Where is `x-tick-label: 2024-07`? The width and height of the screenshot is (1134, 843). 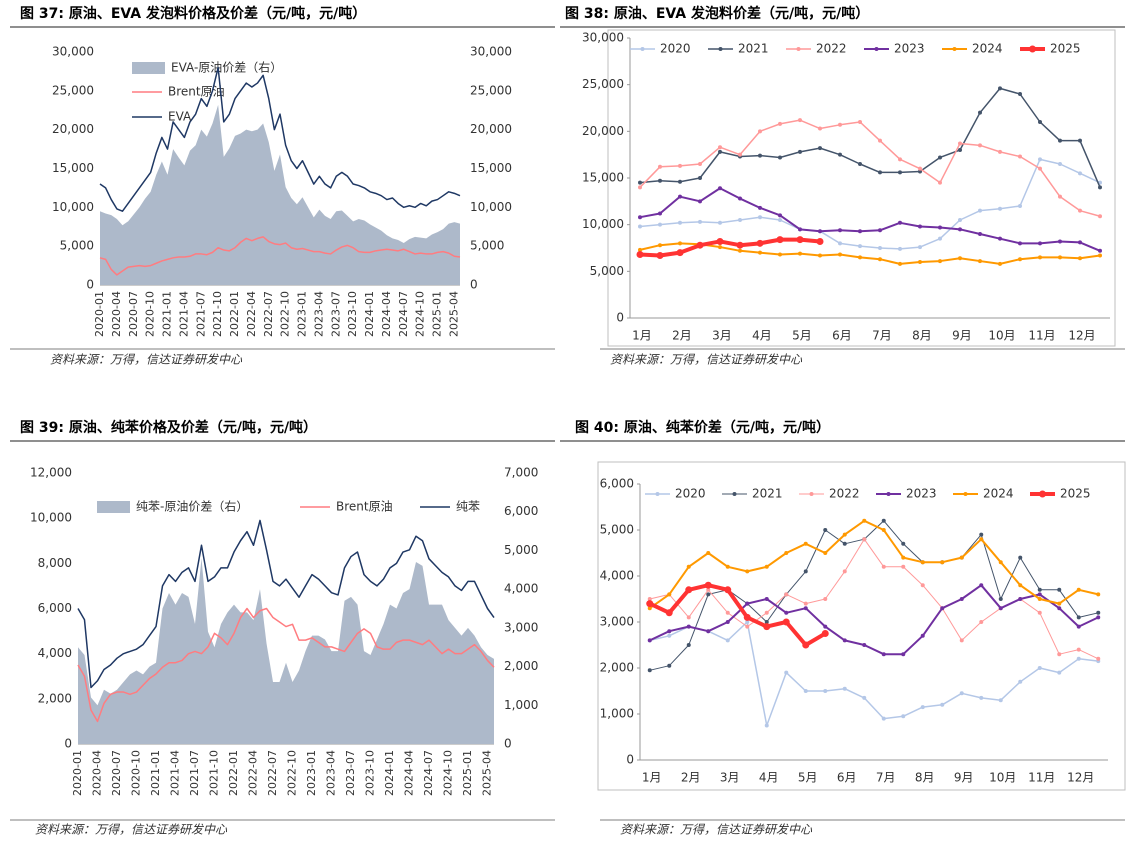 x-tick-label: 2024-07 is located at coordinates (403, 314).